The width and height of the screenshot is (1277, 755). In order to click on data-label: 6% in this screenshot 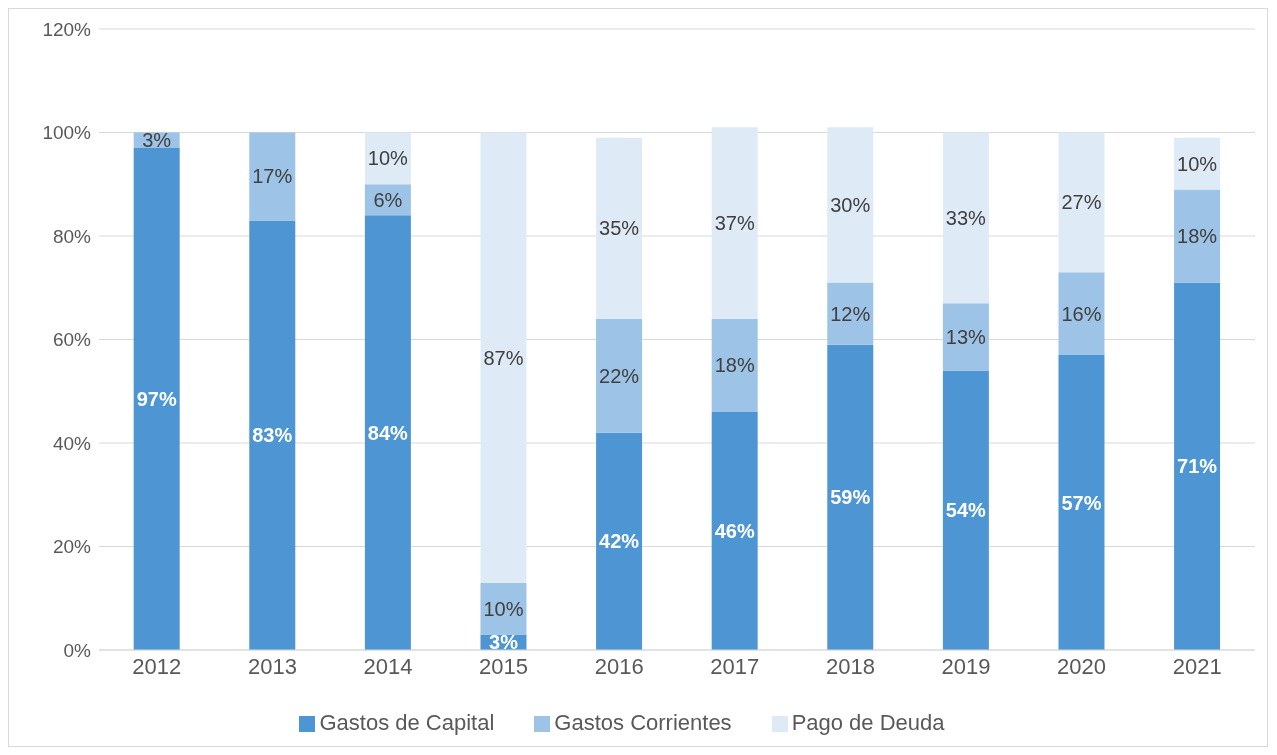, I will do `click(388, 199)`.